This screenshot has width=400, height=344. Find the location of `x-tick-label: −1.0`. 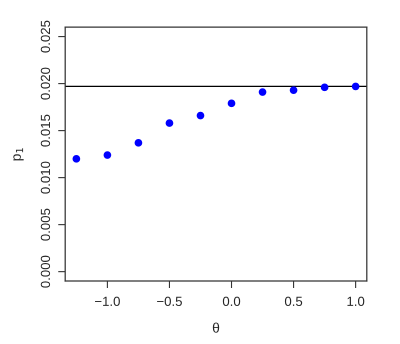

x-tick-label: −1.0 is located at coordinates (107, 301).